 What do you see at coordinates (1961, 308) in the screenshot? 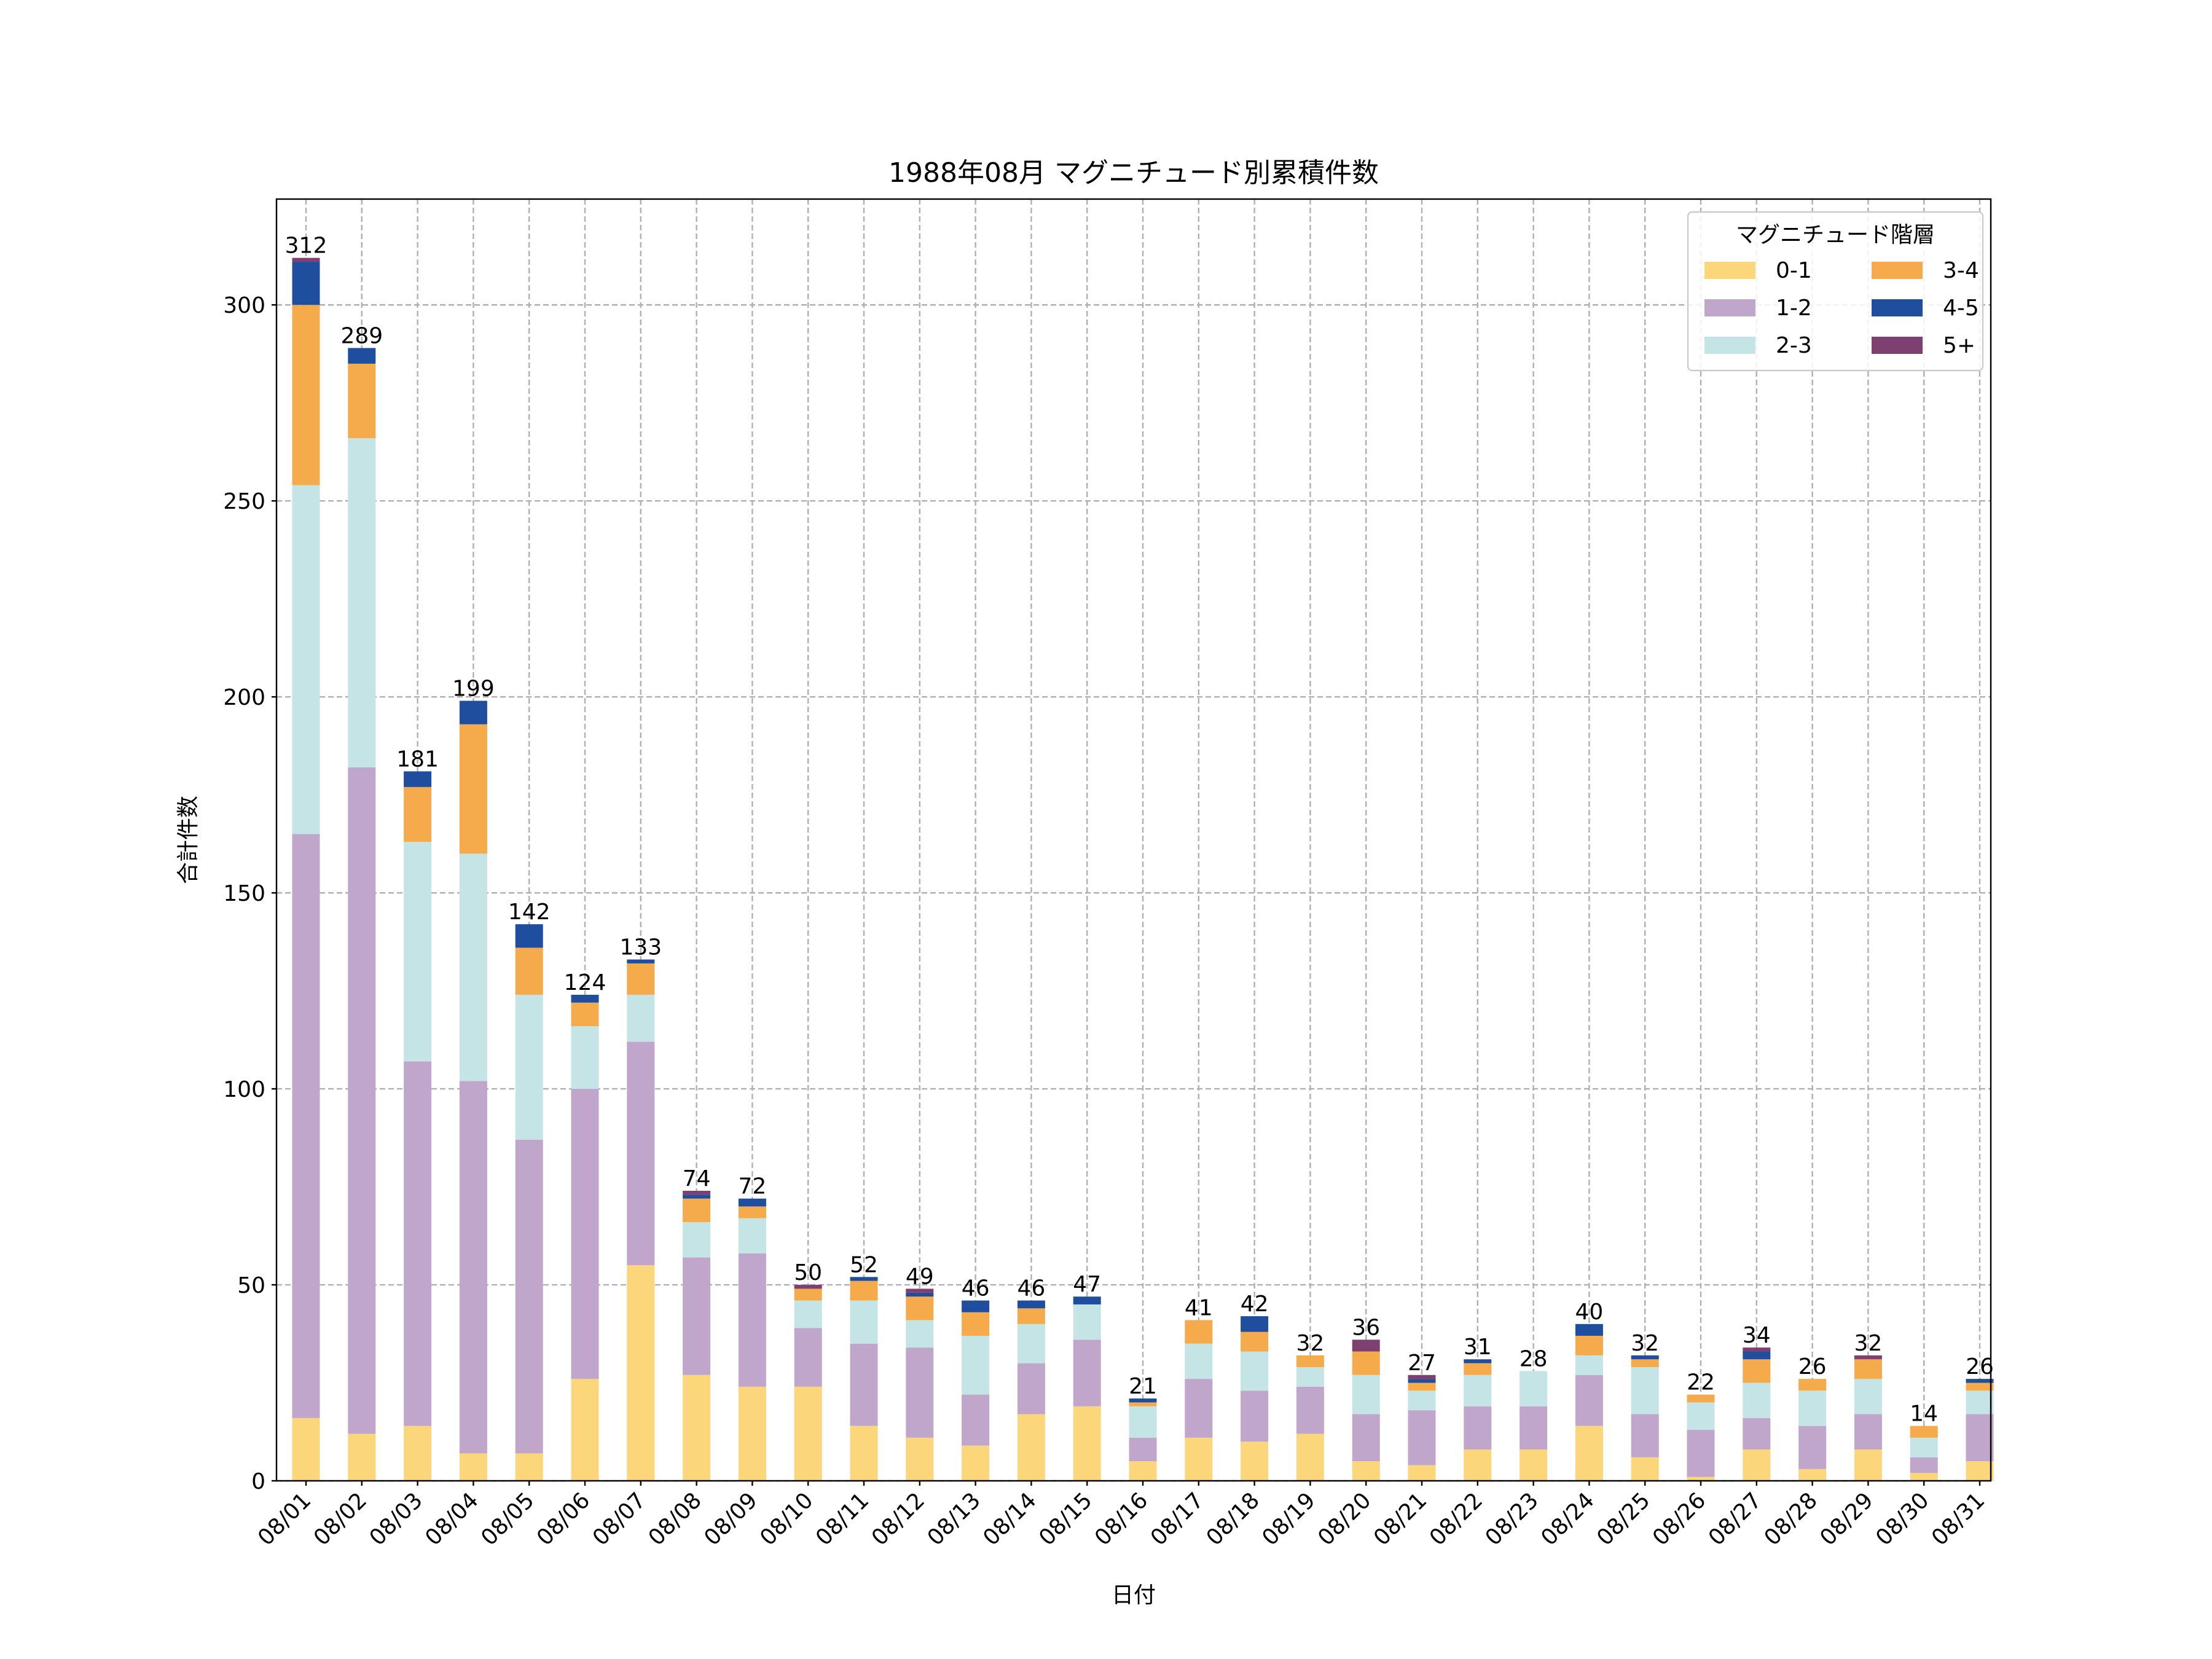
I see `legend-label-4-5: 4-5` at bounding box center [1961, 308].